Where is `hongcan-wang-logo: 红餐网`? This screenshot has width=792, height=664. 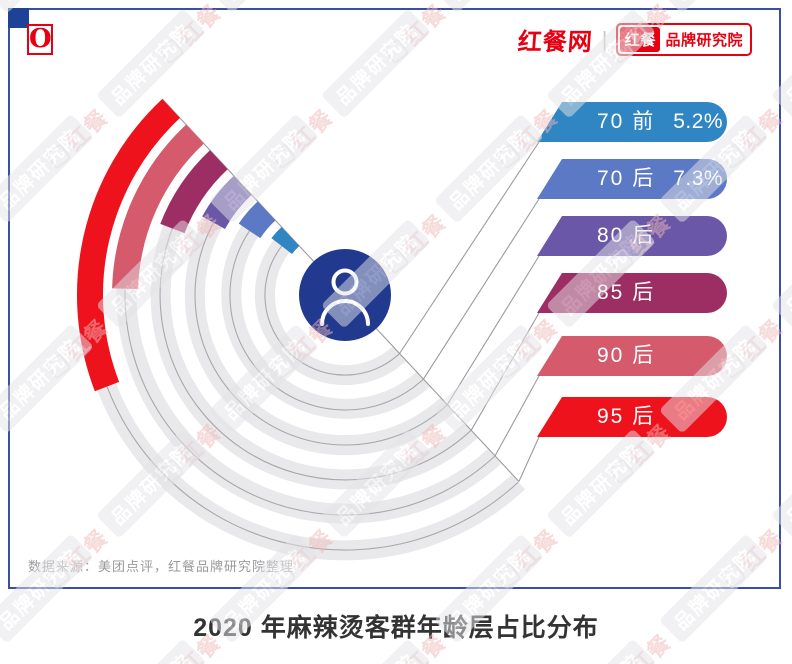
hongcan-wang-logo: 红餐网 is located at coordinates (555, 42).